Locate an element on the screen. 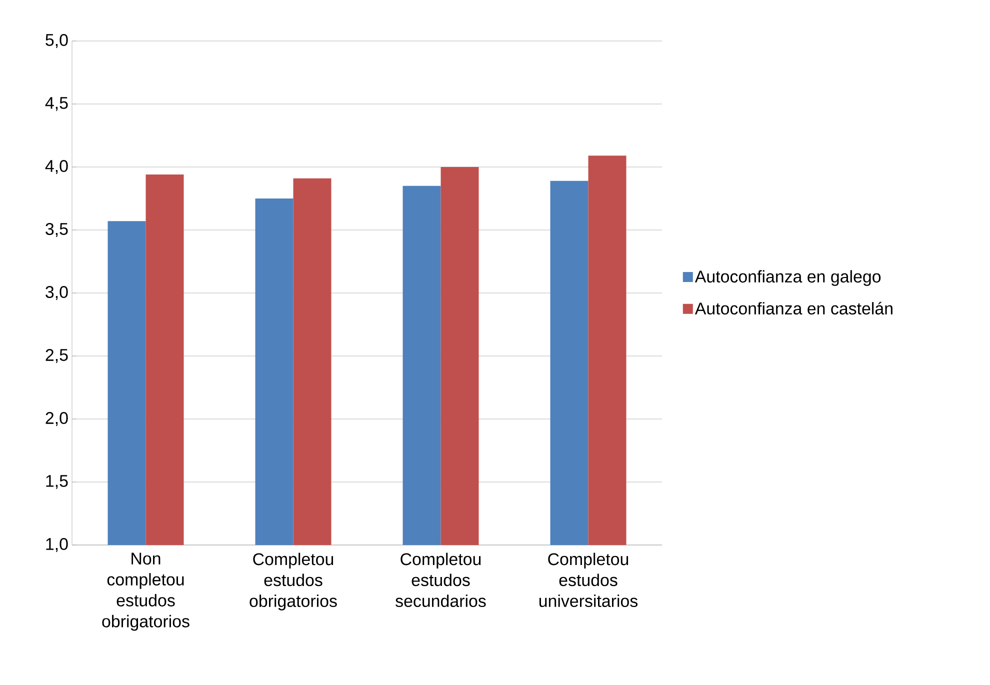 Image resolution: width=990 pixels, height=685 pixels. y-tick-label: 4,0 is located at coordinates (56, 167).